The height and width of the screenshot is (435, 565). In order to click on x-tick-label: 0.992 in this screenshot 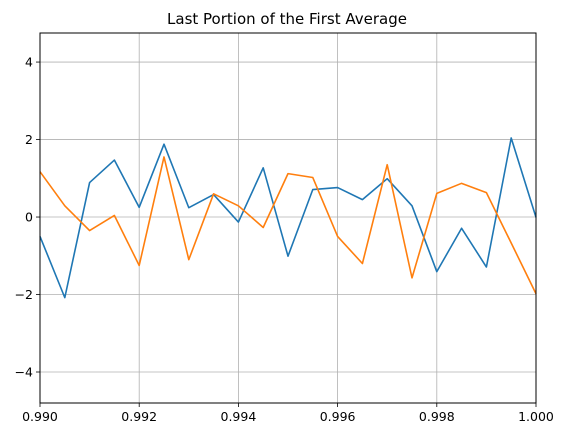, I will do `click(139, 416)`.